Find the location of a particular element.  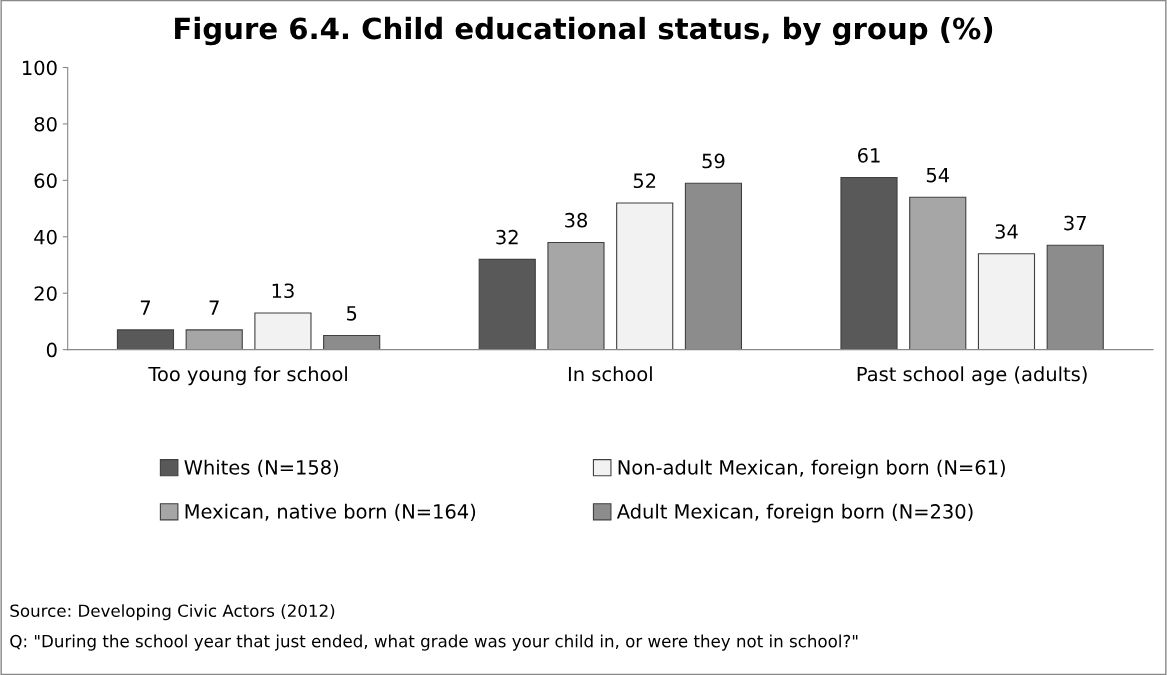

legend-label: Non-adult Mexican, foreign born (N=61) is located at coordinates (811, 469).